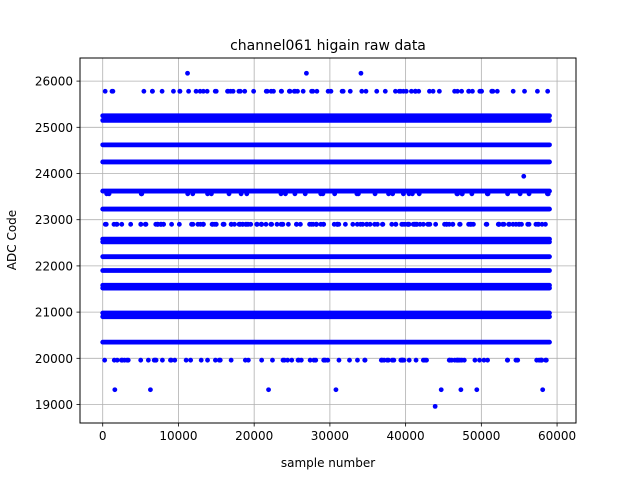 Image resolution: width=640 pixels, height=480 pixels. What do you see at coordinates (54, 313) in the screenshot?
I see `y-tick-label: 21000` at bounding box center [54, 313].